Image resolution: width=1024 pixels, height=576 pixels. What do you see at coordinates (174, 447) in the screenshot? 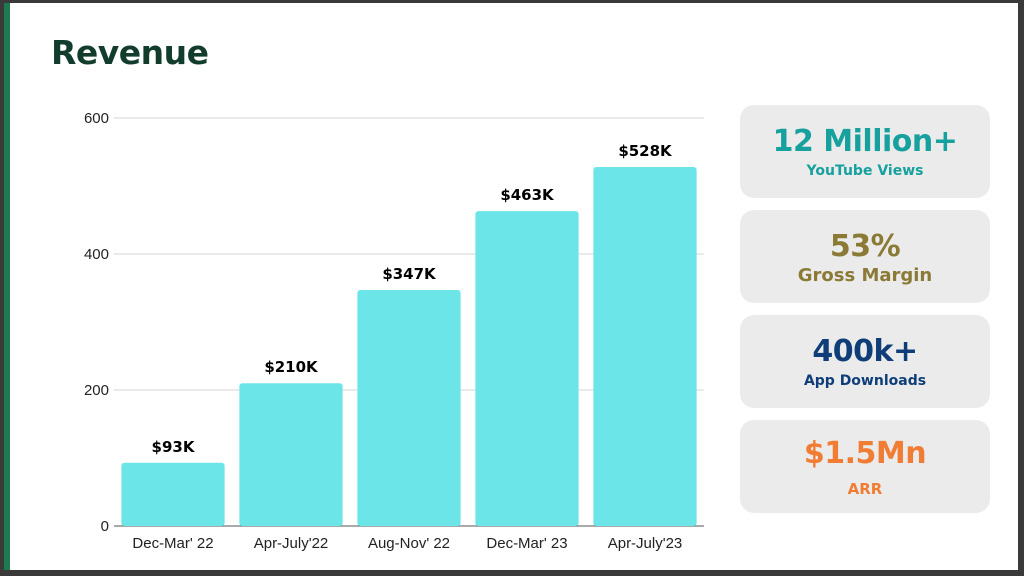
I see `data-label: $93K` at bounding box center [174, 447].